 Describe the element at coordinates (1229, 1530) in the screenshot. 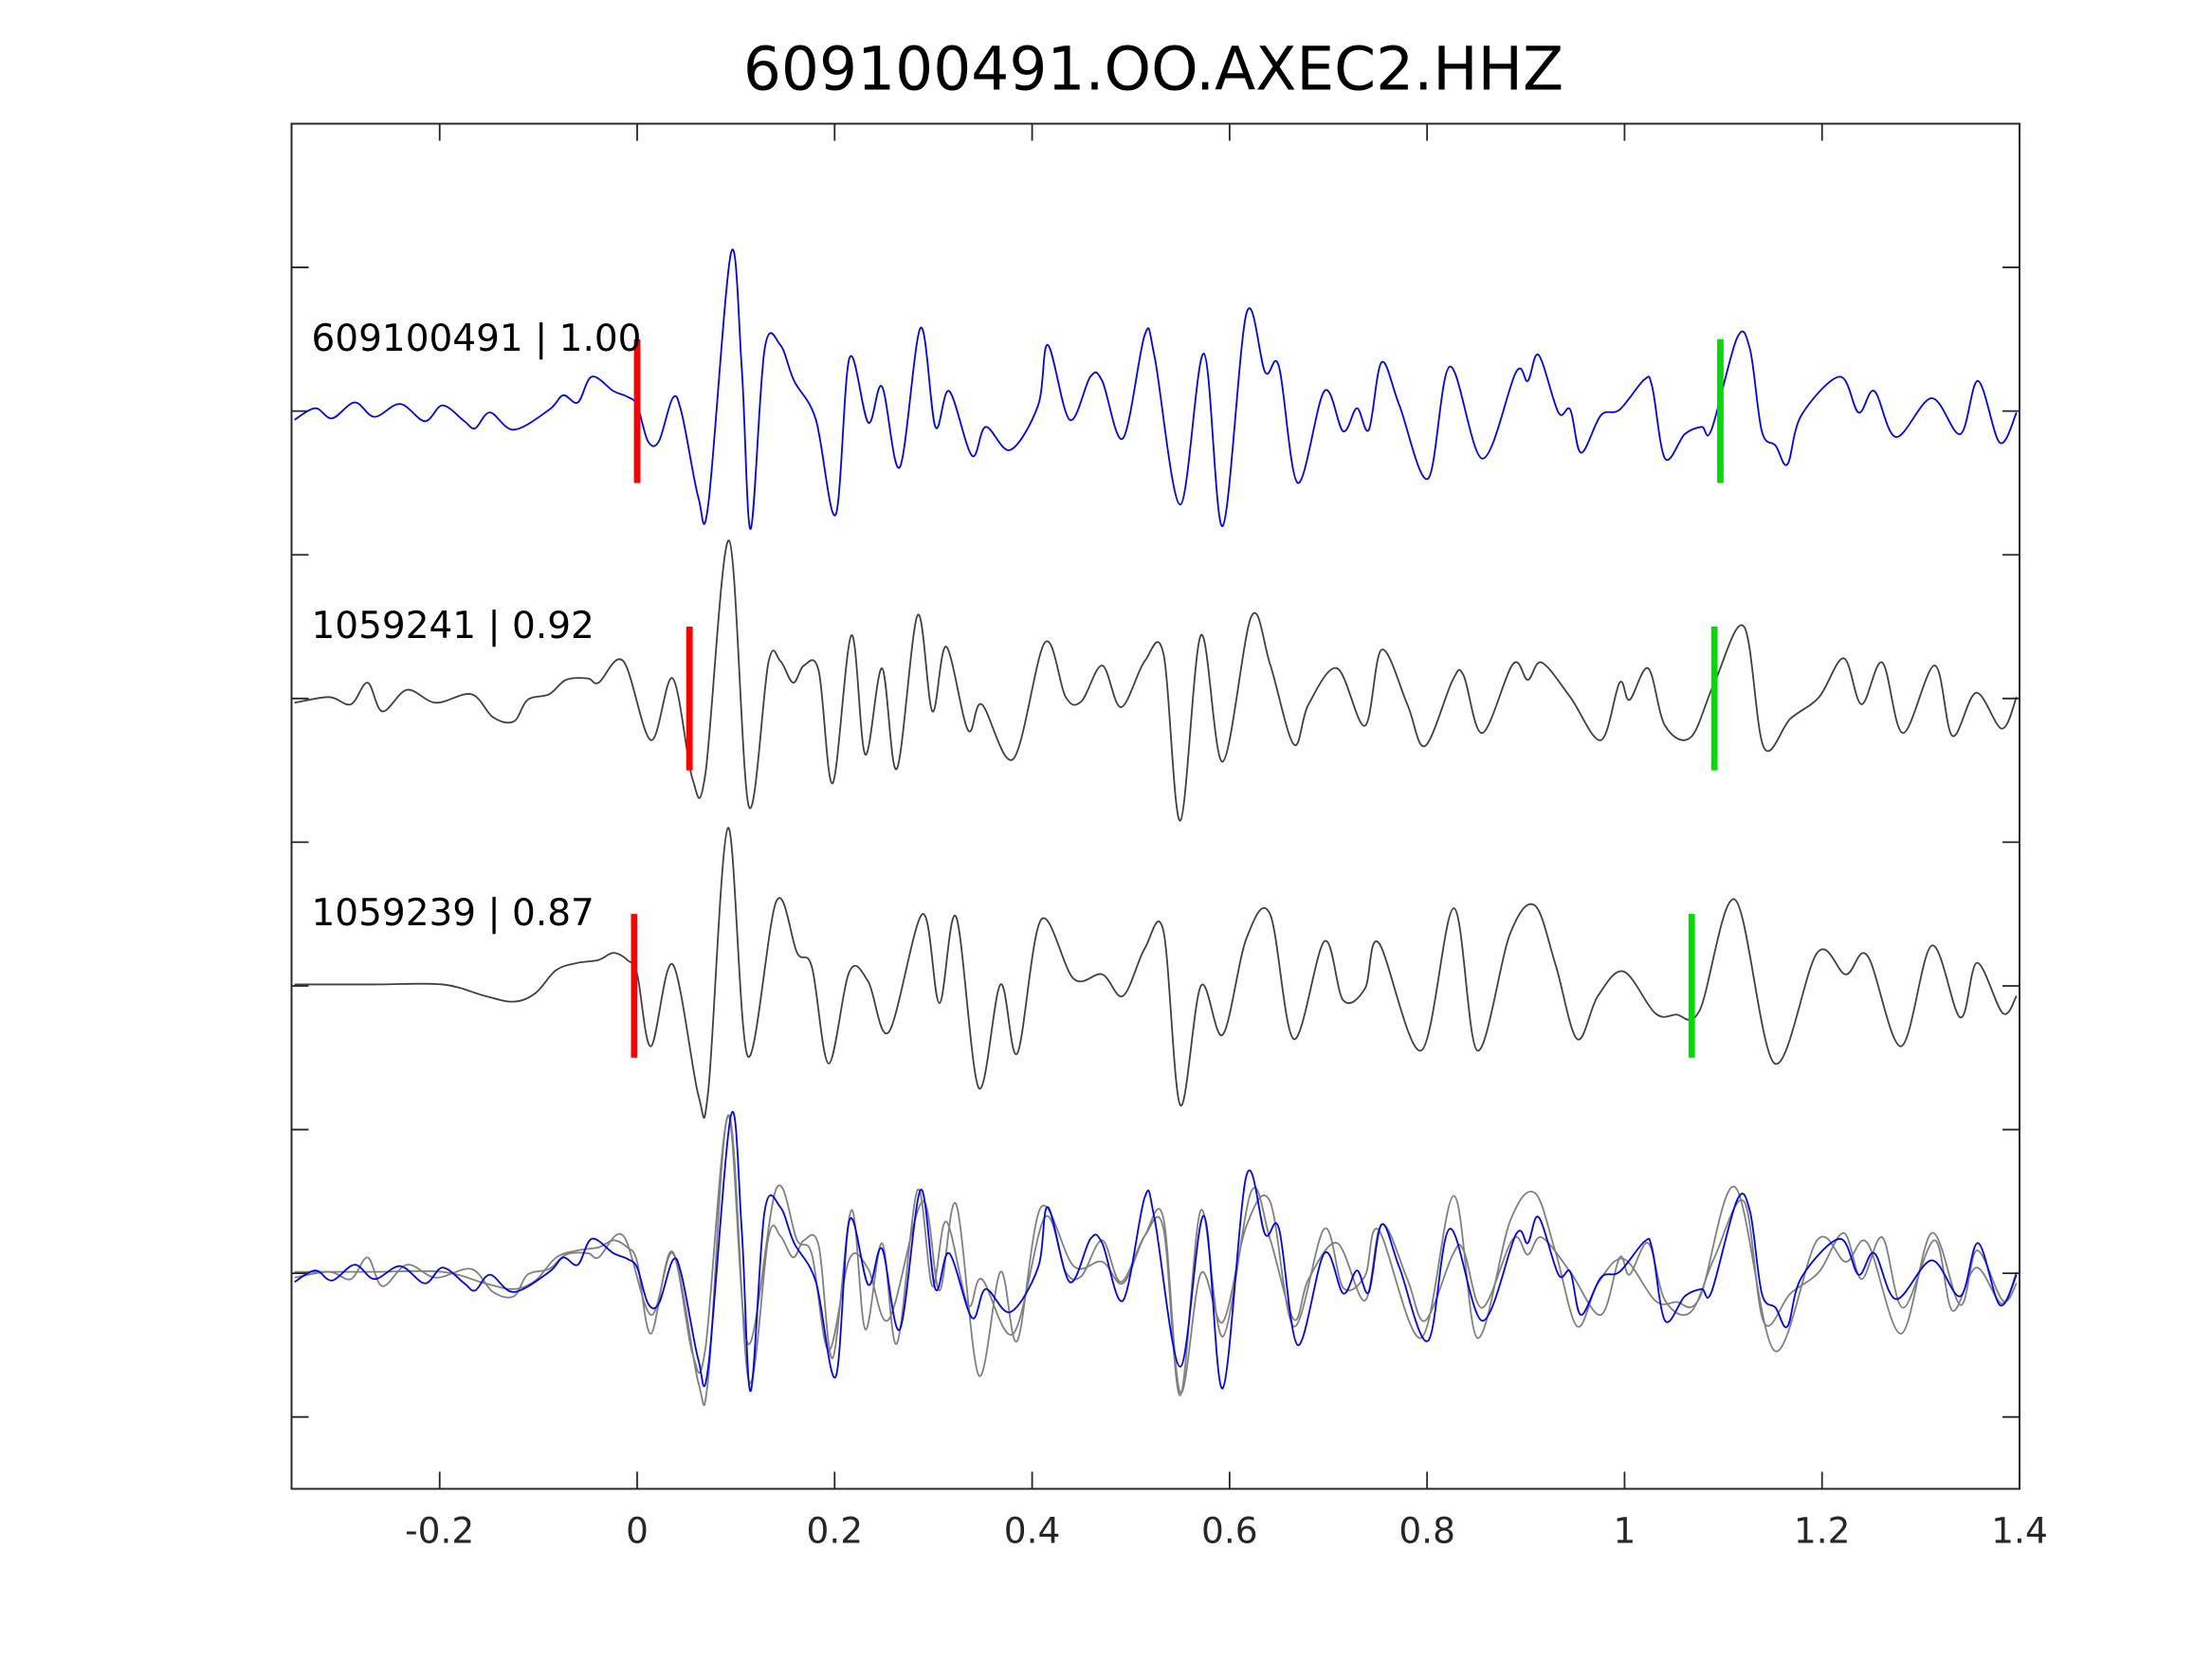

I see `x-tick-label: 0.6` at that location.